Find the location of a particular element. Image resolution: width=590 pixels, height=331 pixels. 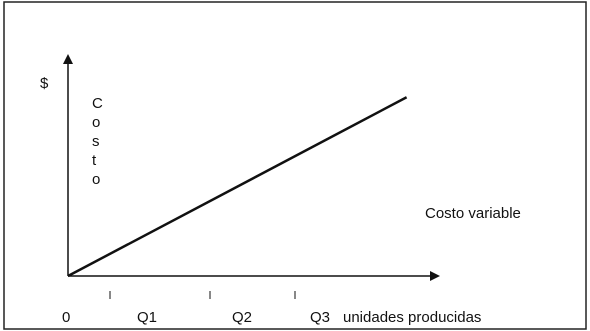

y-axis-label-letter-1: o is located at coordinates (96, 122).